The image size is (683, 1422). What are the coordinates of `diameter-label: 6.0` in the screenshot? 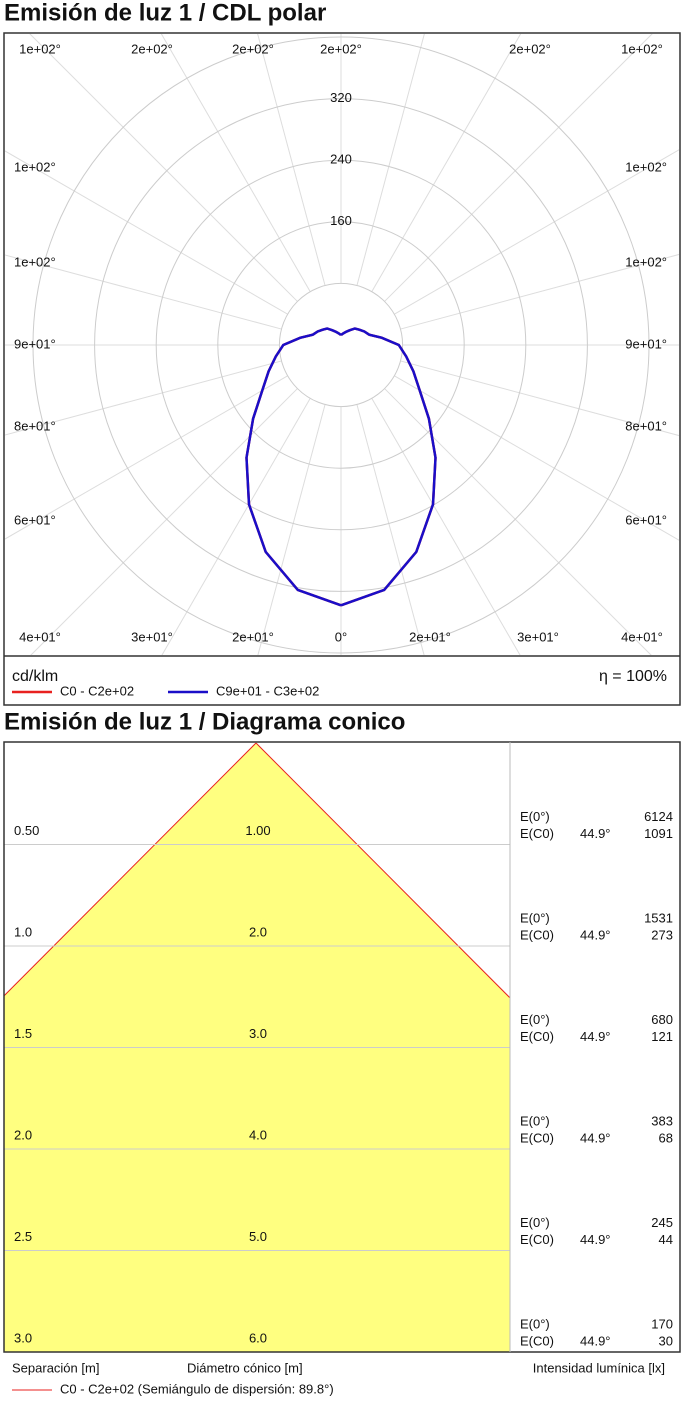 It's located at (258, 1337).